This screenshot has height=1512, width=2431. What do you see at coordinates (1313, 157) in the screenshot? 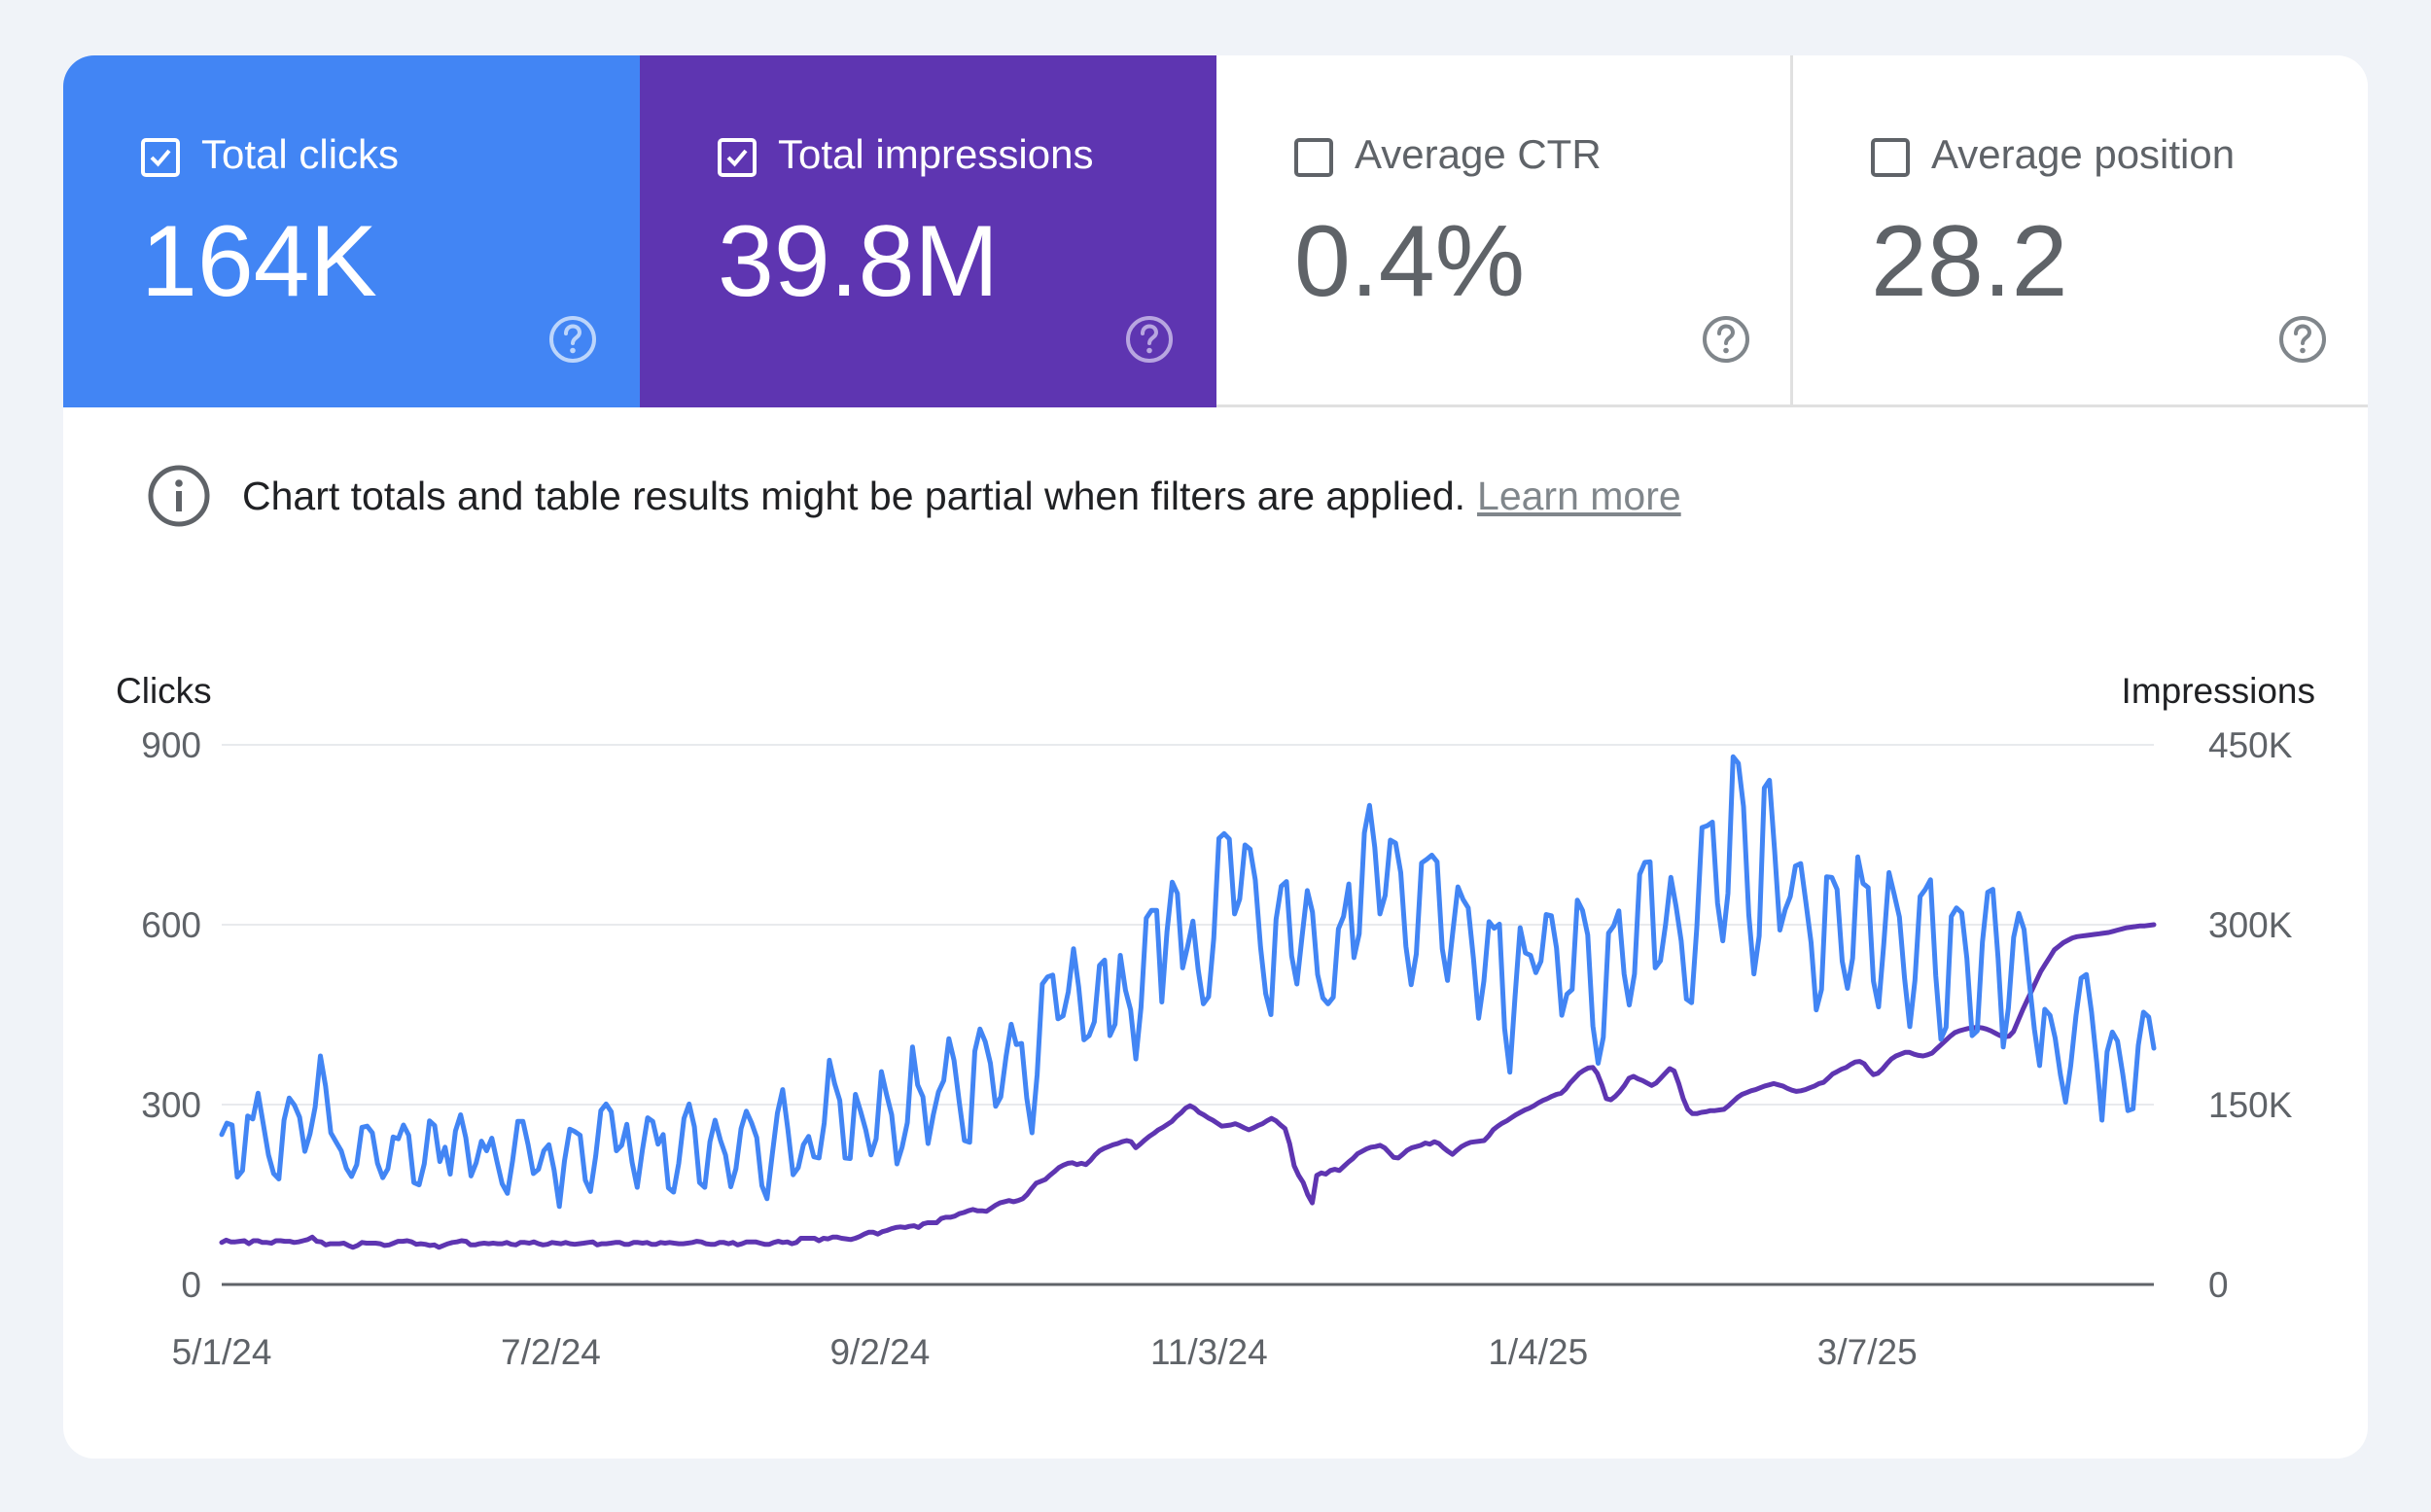
I see `average-ctr-checkbox` at bounding box center [1313, 157].